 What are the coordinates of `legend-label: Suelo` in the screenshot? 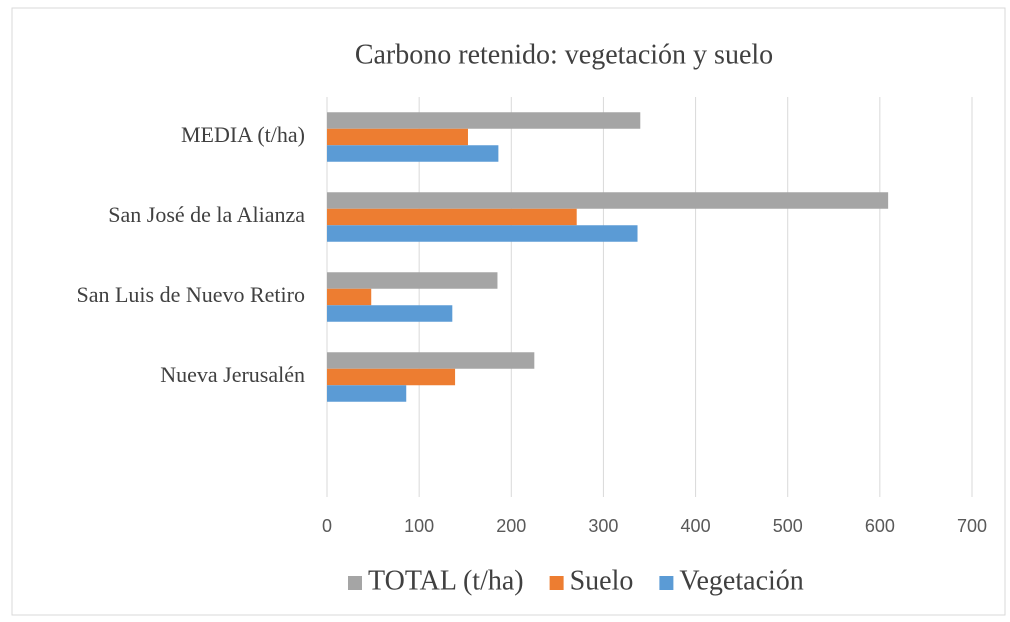 It's located at (602, 580).